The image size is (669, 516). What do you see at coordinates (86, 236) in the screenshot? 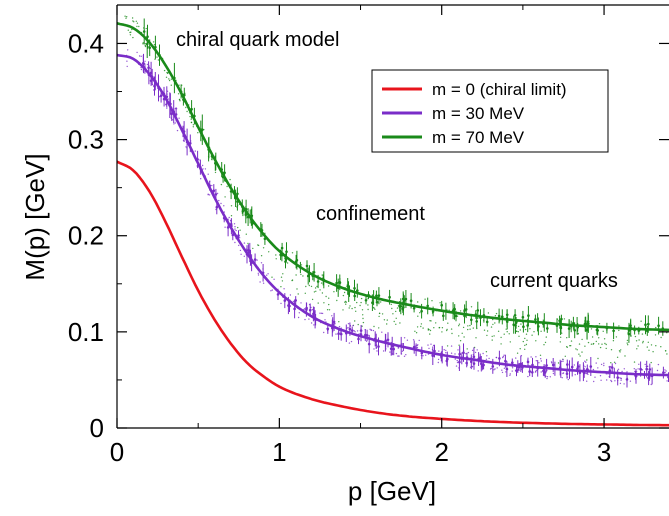
I see `y-tick-label: 0.2` at bounding box center [86, 236].